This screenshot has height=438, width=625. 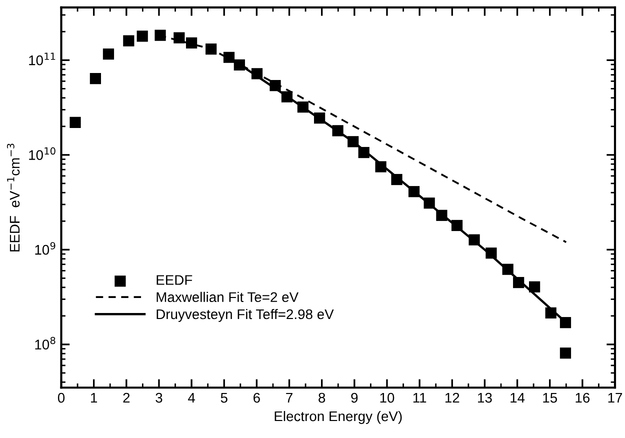 What do you see at coordinates (452, 397) in the screenshot?
I see `x-tick-label: 12` at bounding box center [452, 397].